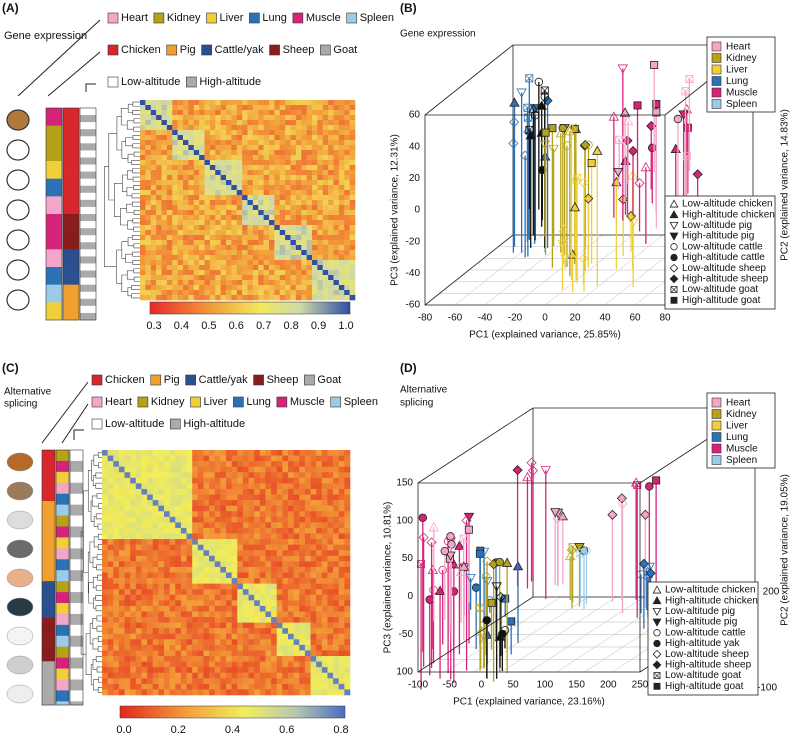 The height and width of the screenshot is (742, 795). Describe the element at coordinates (665, 318) in the screenshot. I see `x-tick-label: 80` at that location.